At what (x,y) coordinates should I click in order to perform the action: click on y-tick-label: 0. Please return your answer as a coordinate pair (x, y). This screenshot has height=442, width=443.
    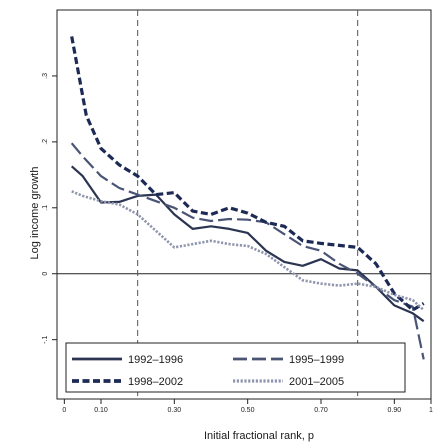
    Looking at the image, I should click on (45, 274).